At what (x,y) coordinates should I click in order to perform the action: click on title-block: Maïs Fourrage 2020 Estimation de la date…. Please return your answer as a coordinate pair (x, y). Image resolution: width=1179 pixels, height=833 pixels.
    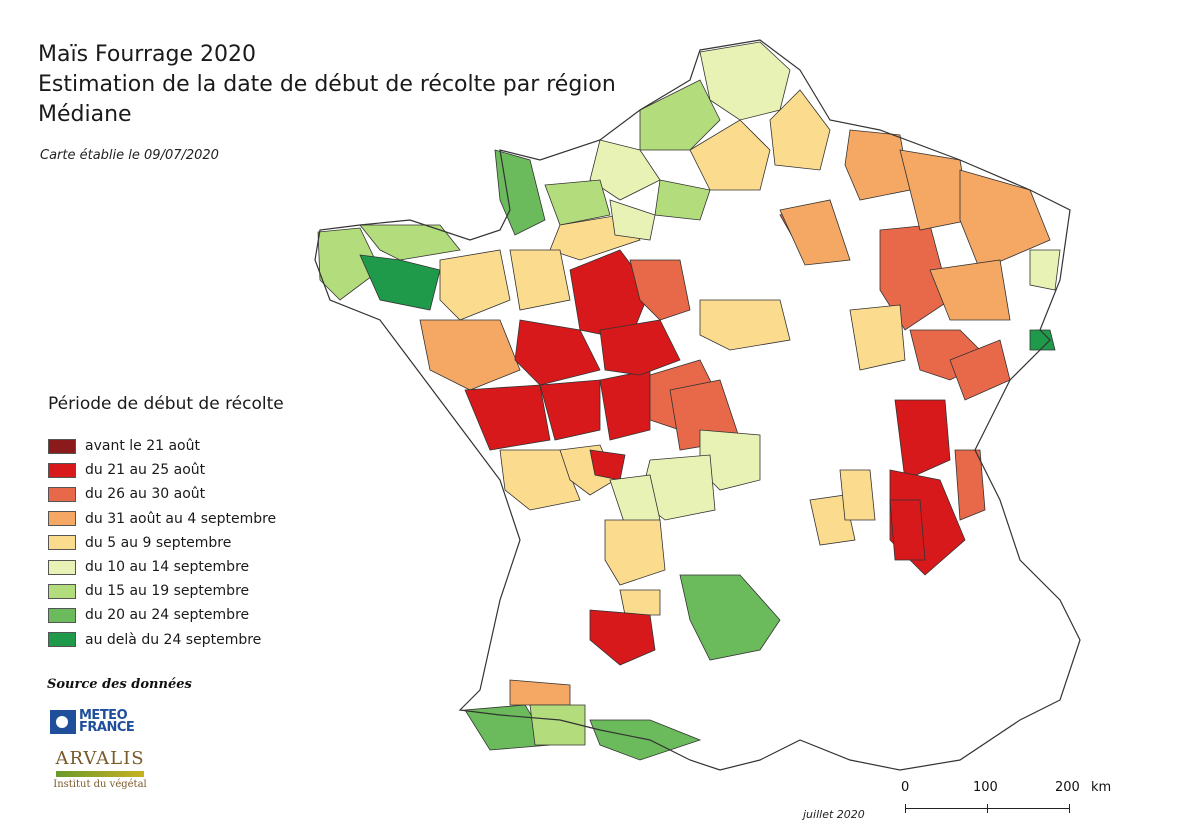
    Looking at the image, I should click on (327, 85).